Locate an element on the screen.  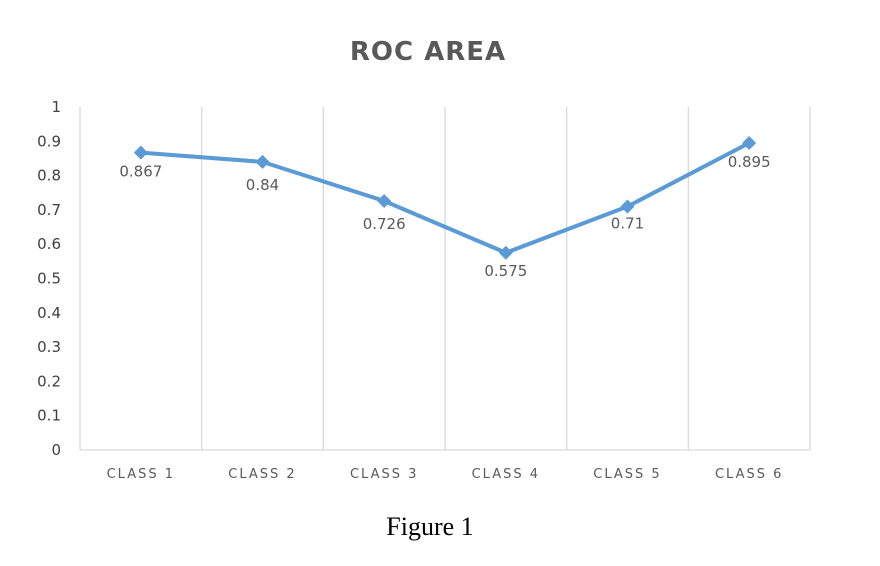
y-tick-label: 1 is located at coordinates (56, 107).